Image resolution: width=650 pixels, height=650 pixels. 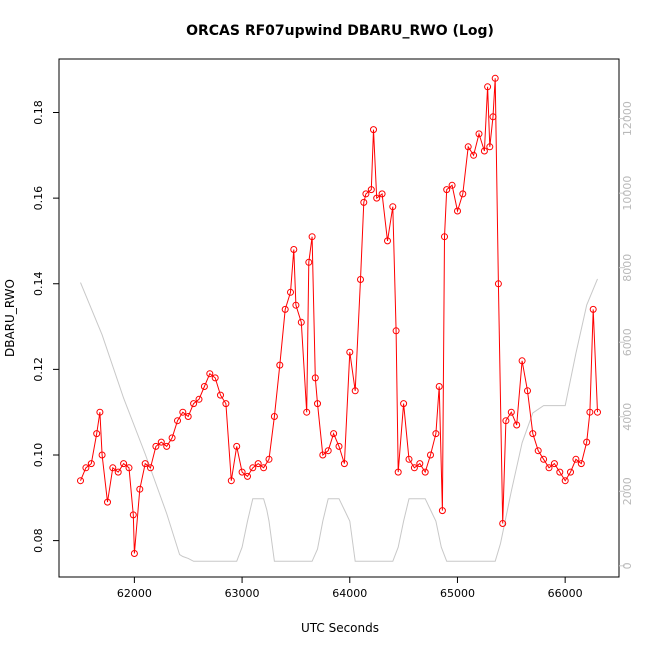 What do you see at coordinates (627, 491) in the screenshot?
I see `y2-tick-label: 2000` at bounding box center [627, 491].